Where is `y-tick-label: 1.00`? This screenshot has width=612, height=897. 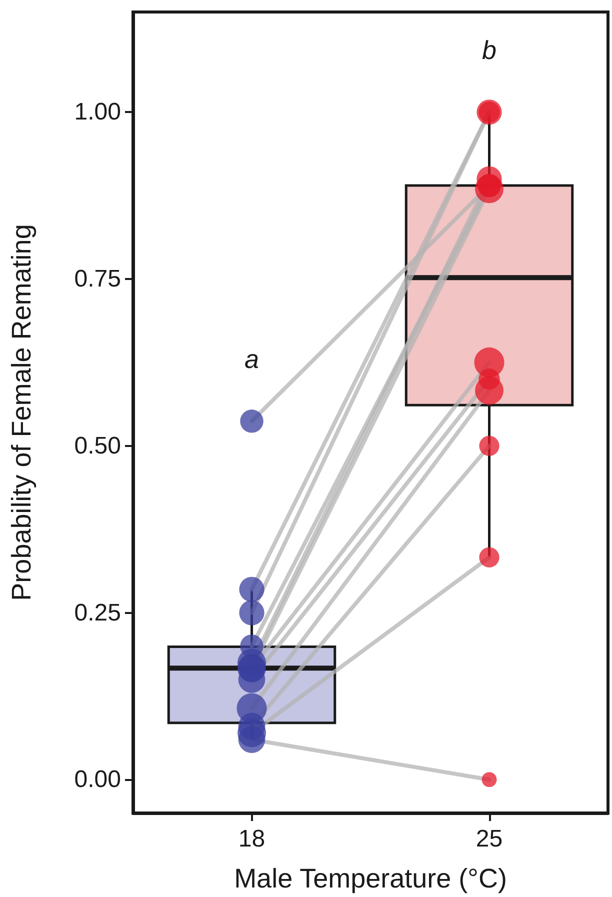 y-tick-label: 1.00 is located at coordinates (97, 112).